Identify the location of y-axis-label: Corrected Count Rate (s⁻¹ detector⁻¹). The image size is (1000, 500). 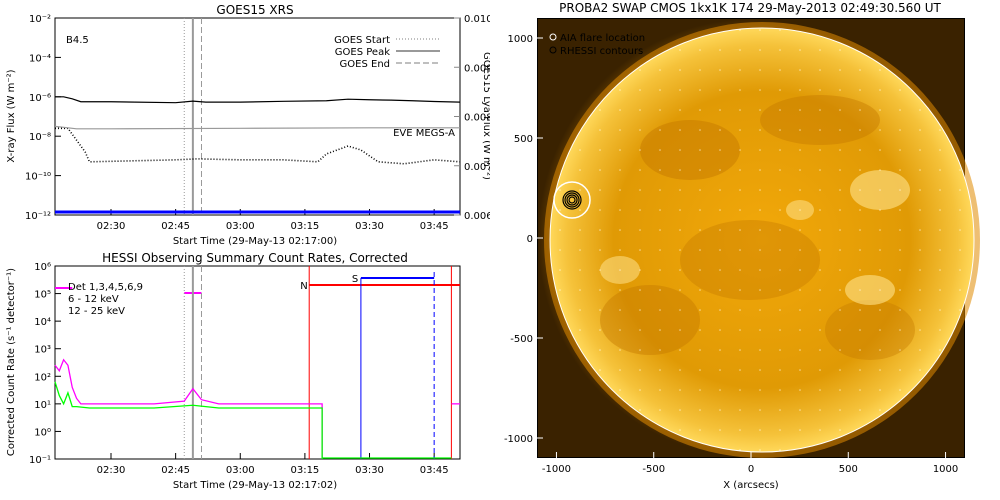
(11, 362).